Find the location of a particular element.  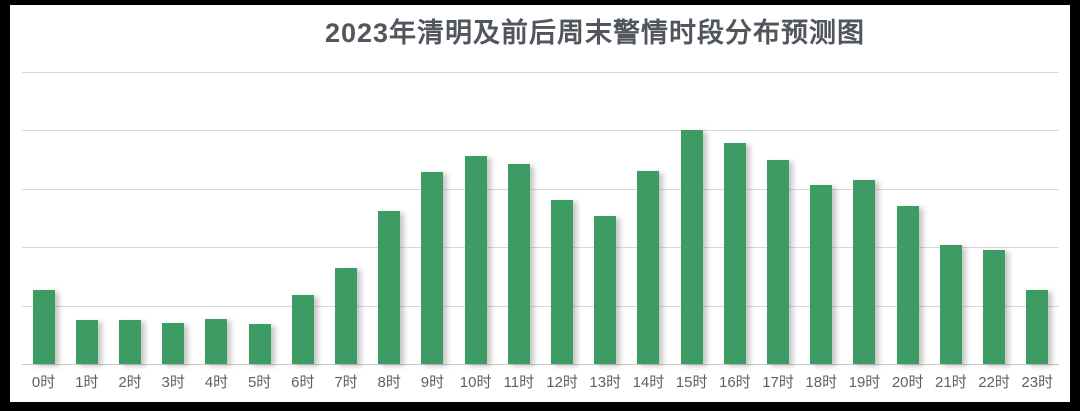

x-axis-label: 9时 is located at coordinates (432, 382).